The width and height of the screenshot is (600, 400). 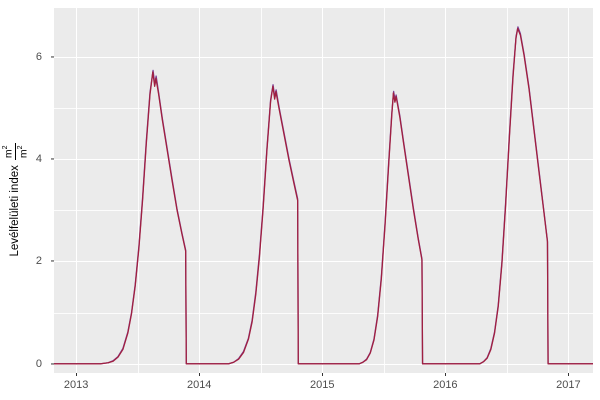 I want to click on y-axis-tick-label: 0, so click(x=38, y=363).